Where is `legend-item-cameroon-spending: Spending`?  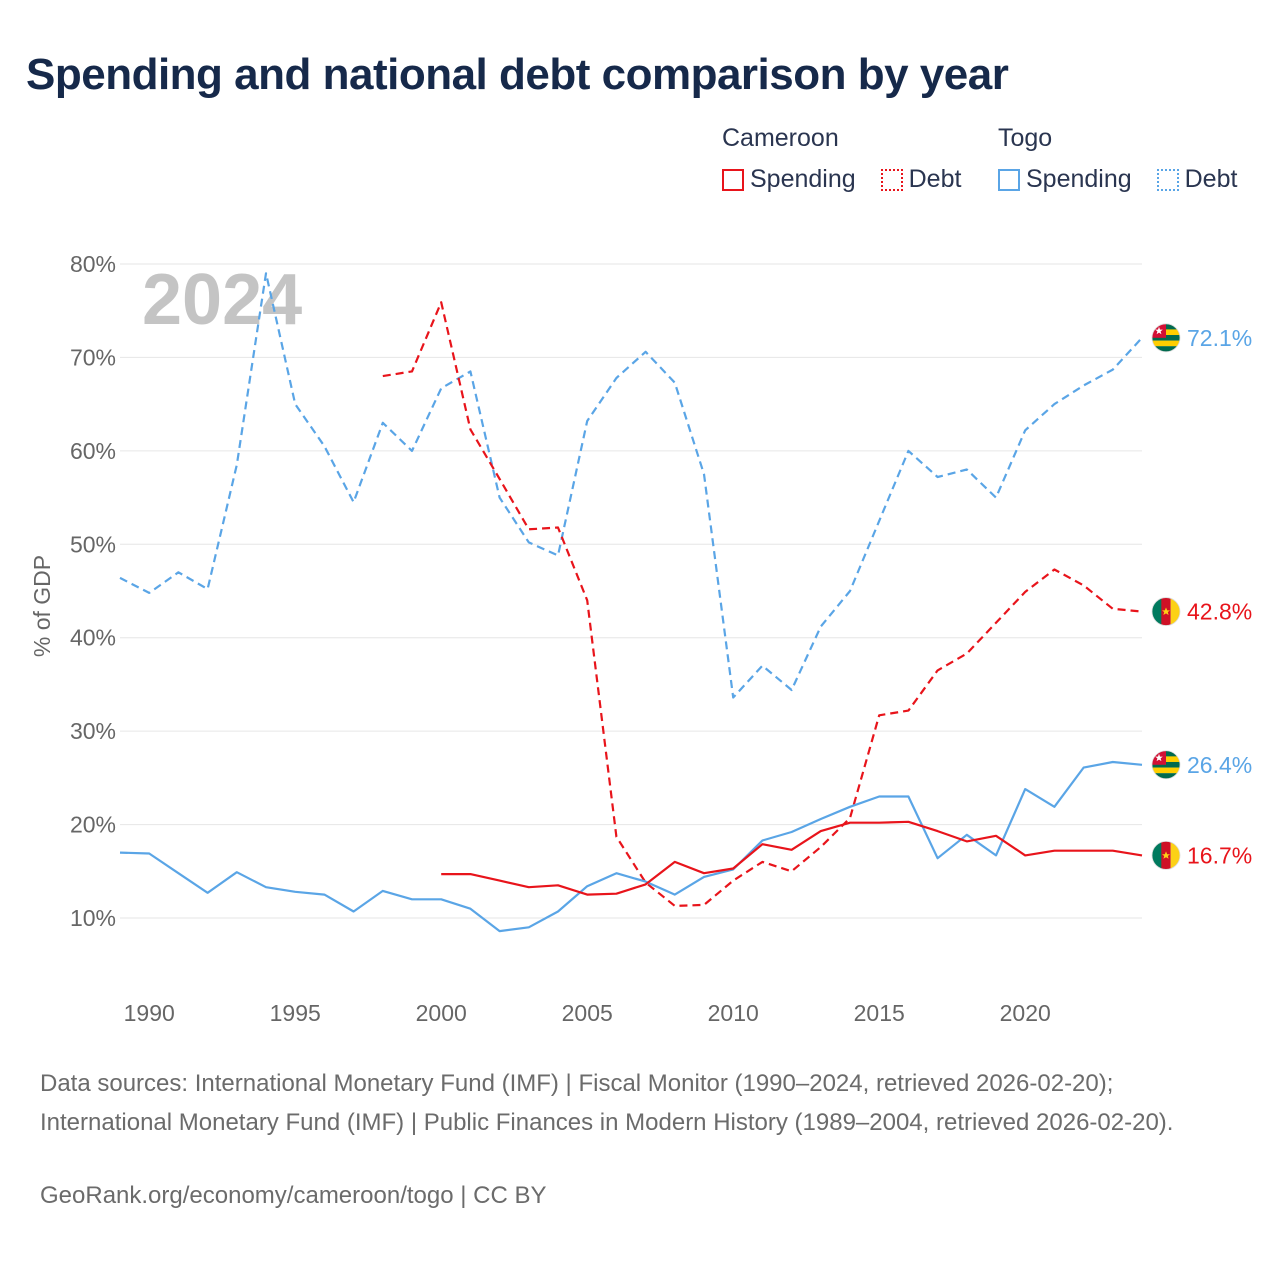
legend-item-cameroon-spending: Spending is located at coordinates (789, 179).